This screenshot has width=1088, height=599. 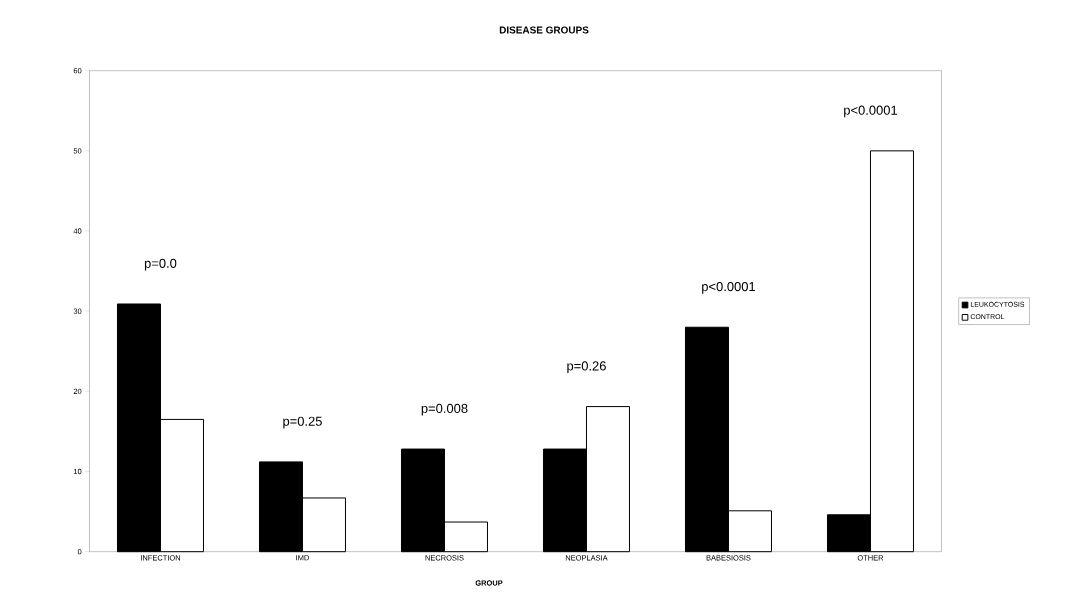 I want to click on annotation: p=0.0, so click(x=160, y=264).